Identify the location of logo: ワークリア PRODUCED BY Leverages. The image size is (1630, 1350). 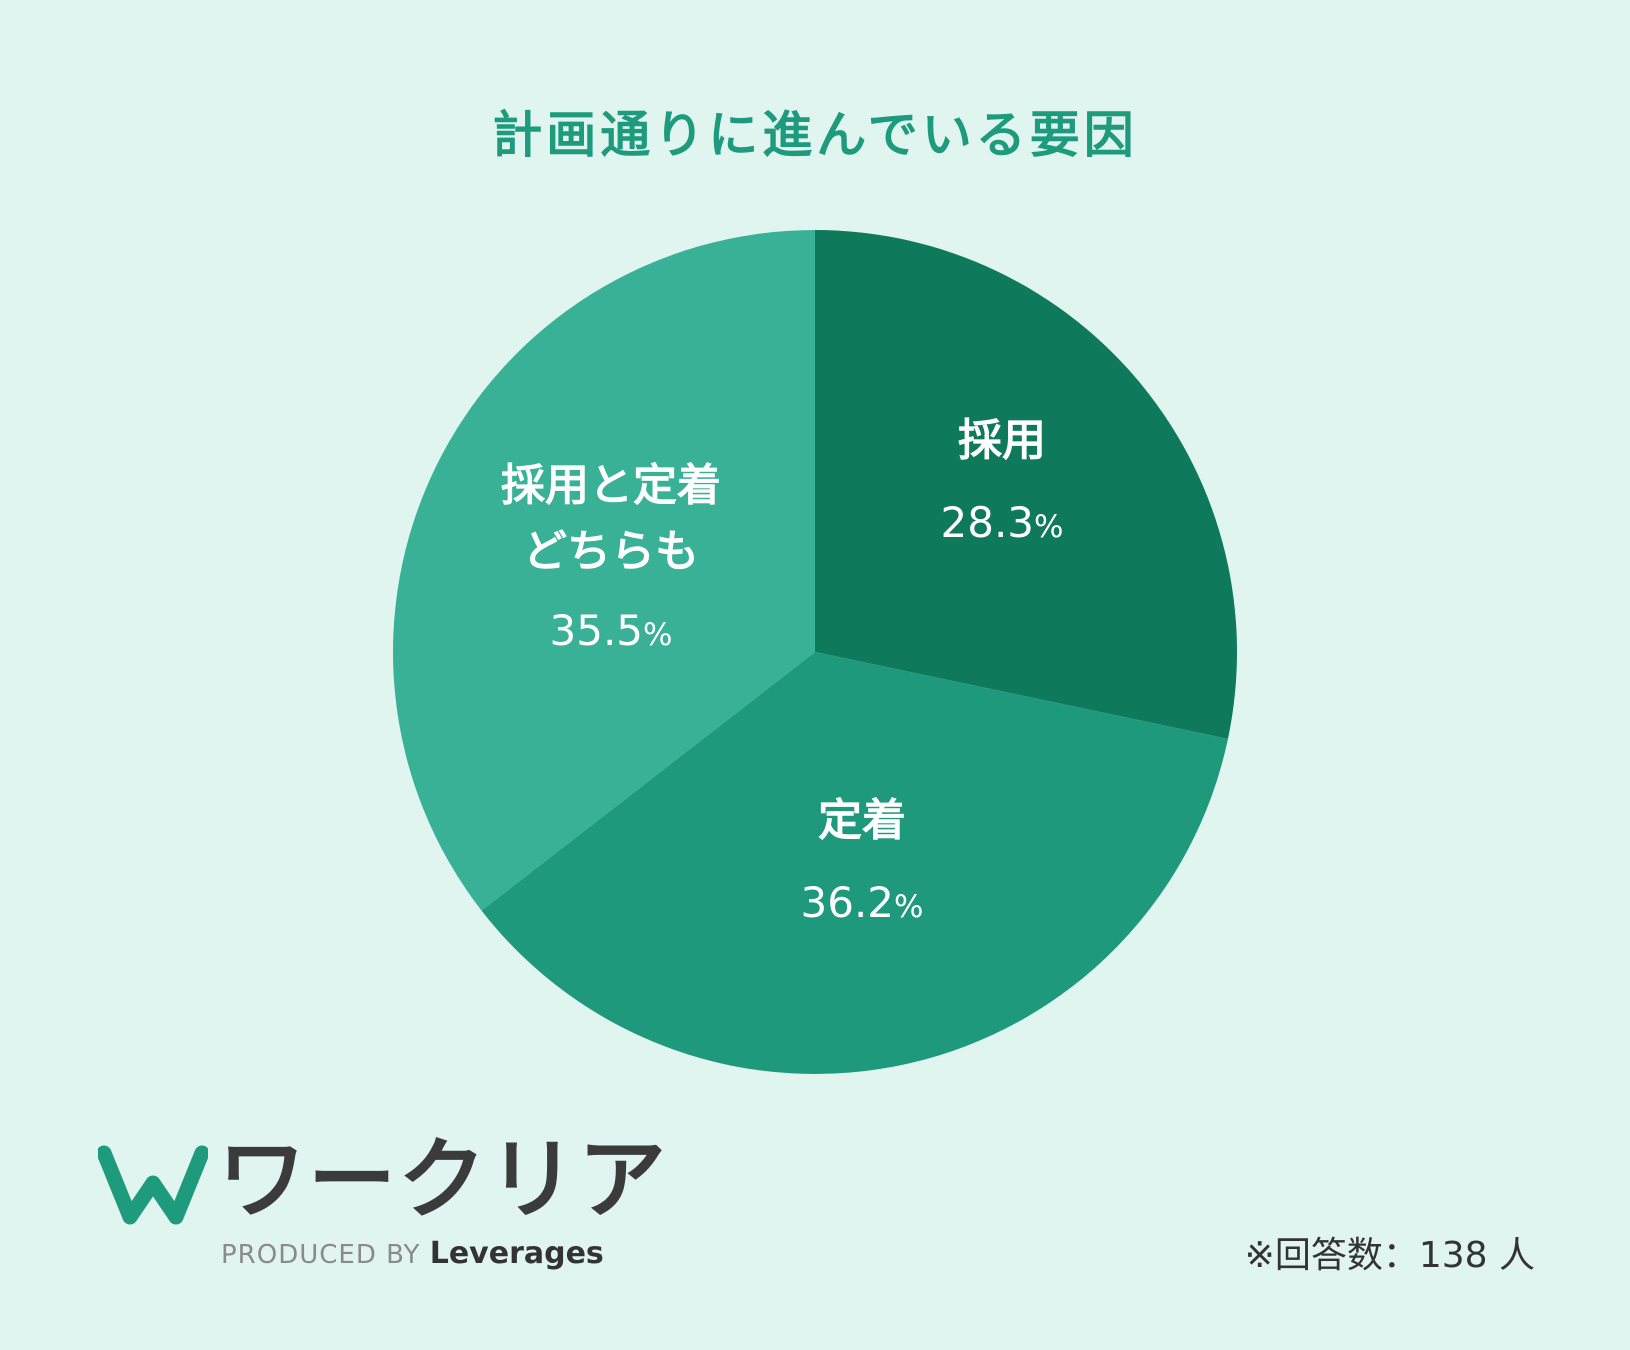
(382, 1205).